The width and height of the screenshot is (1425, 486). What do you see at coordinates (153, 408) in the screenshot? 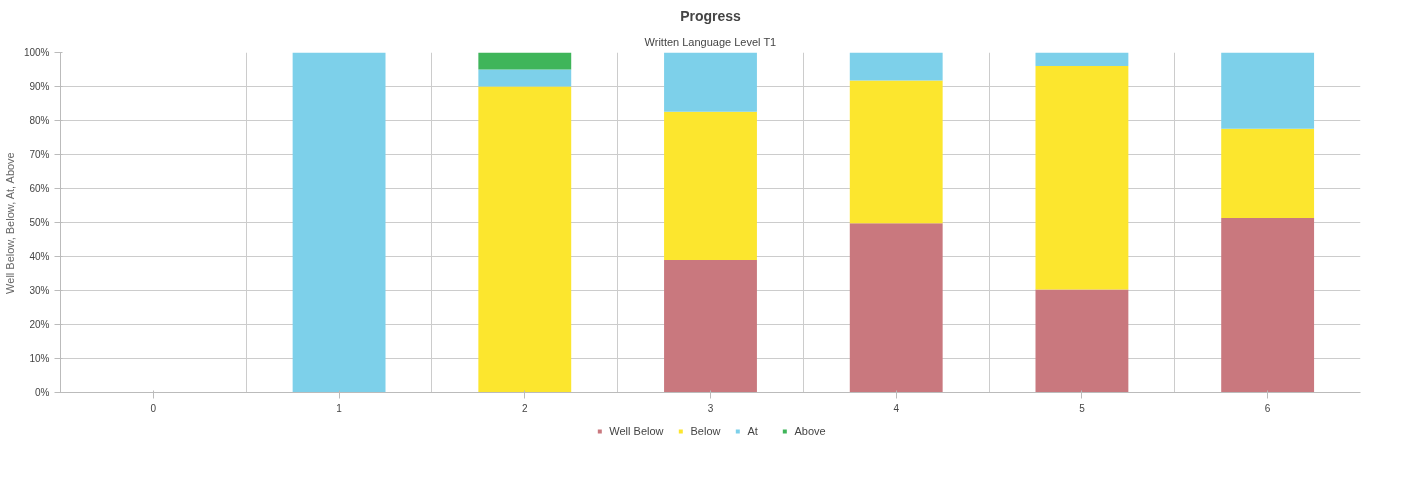
I see `x-tick-label: 0` at bounding box center [153, 408].